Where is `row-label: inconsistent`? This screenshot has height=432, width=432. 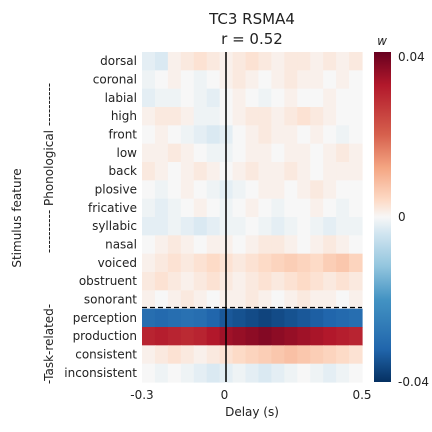
row-label: inconsistent is located at coordinates (100, 373).